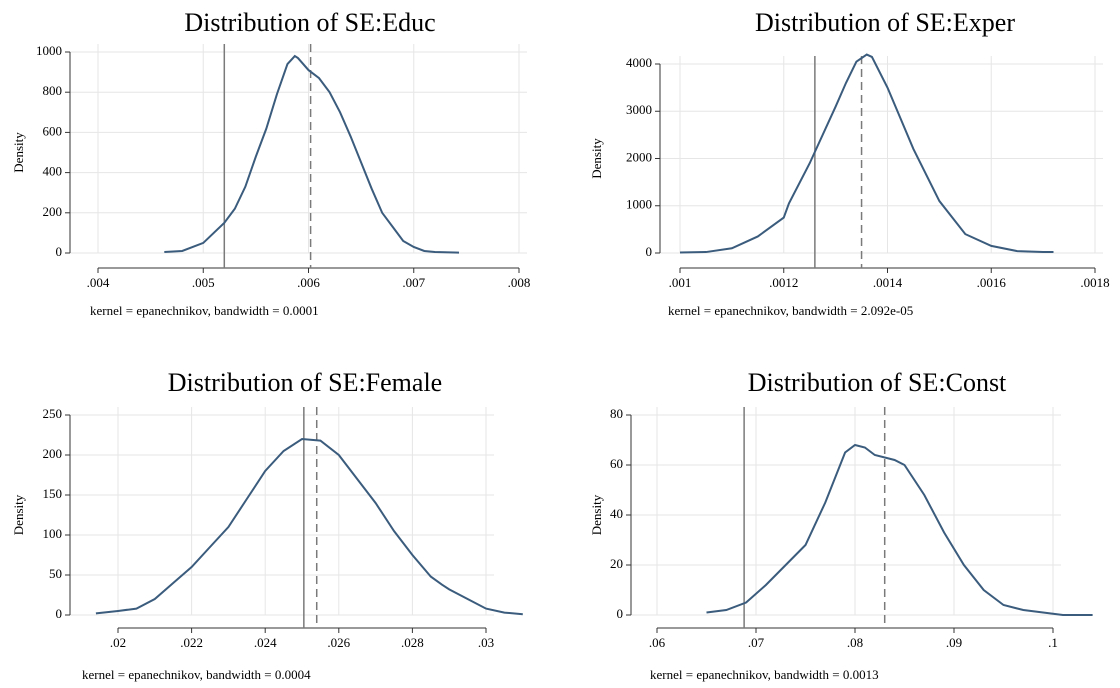  I want to click on x-tick-label: .07, so click(756, 642).